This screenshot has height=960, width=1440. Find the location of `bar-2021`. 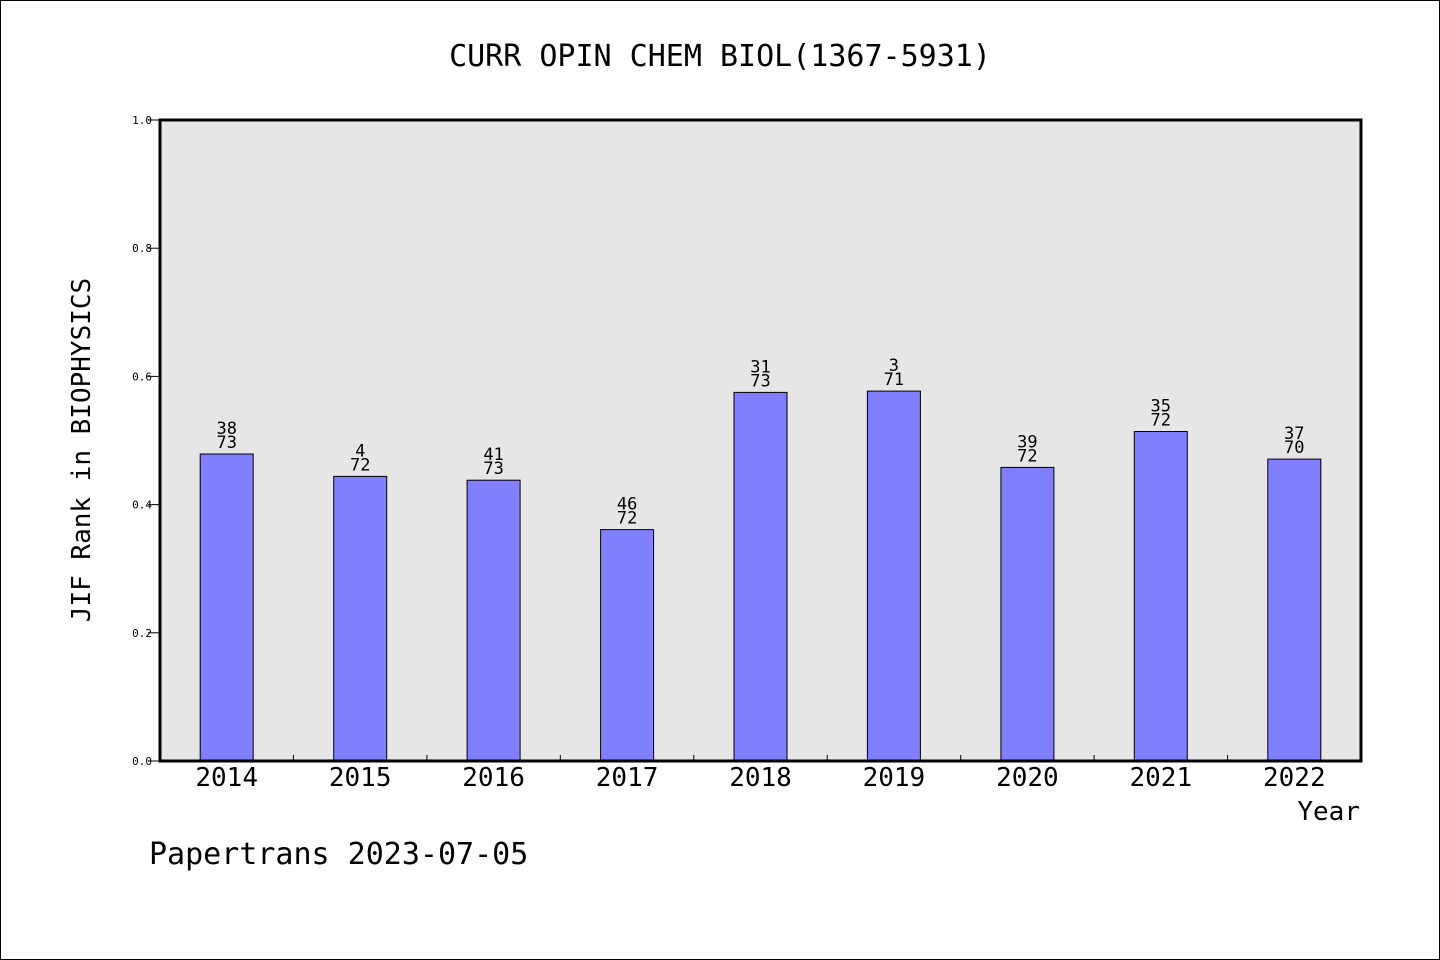

bar-2021 is located at coordinates (1160, 596).